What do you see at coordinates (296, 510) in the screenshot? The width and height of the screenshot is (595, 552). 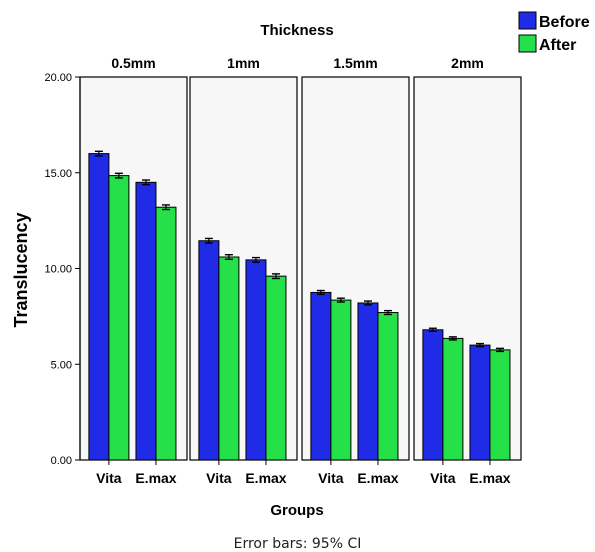 I see `x-axis-title: Groups` at bounding box center [296, 510].